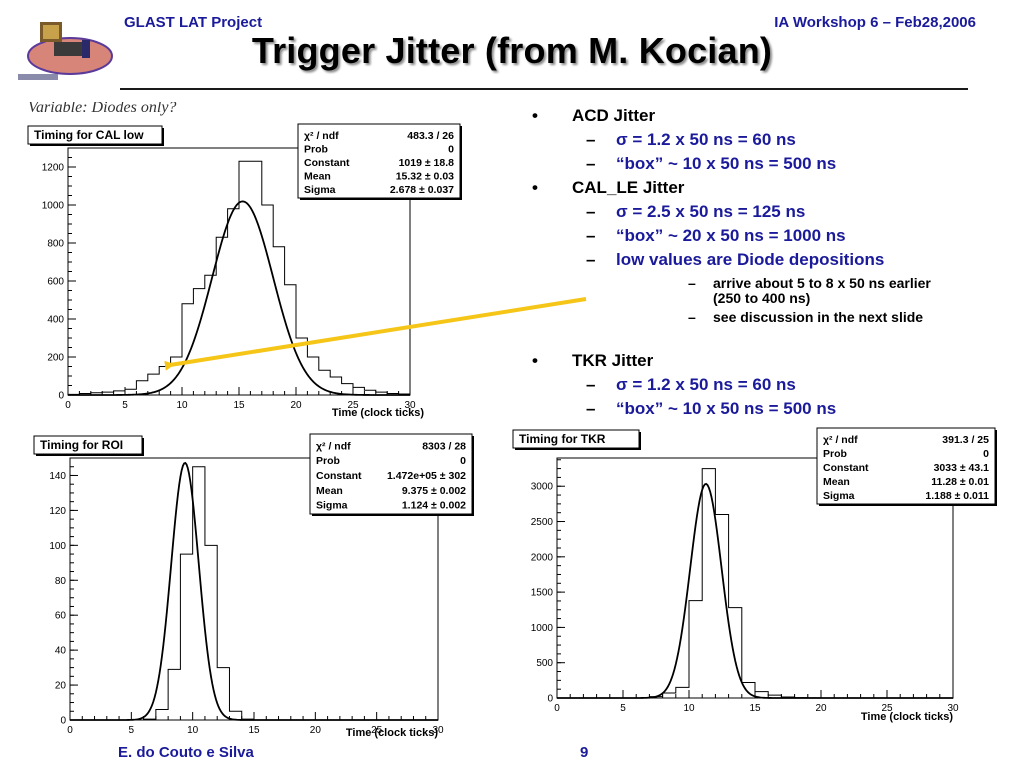 This screenshot has width=1024, height=768. Describe the element at coordinates (444, 446) in the screenshot. I see `stats-value: 8303 / 28` at that location.